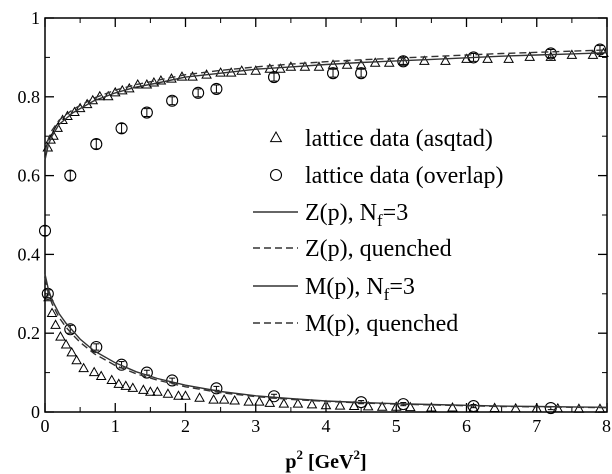  Describe the element at coordinates (29, 176) in the screenshot. I see `y-tick-label: 0.6` at that location.